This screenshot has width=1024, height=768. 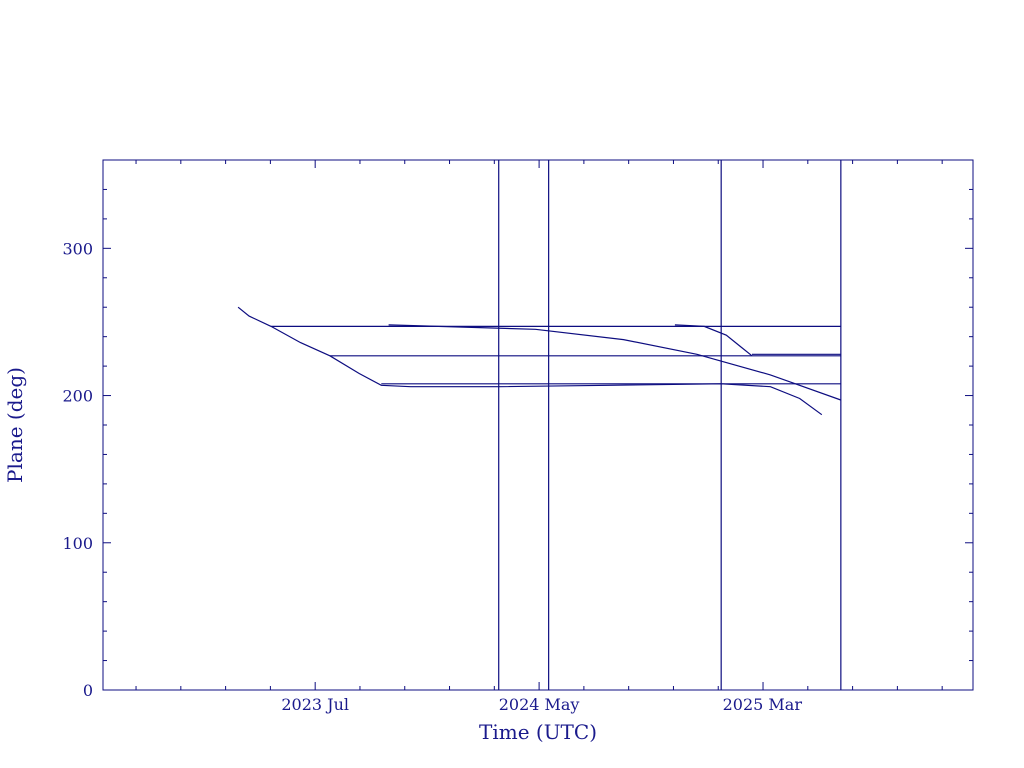 I want to click on x-tick-labels: 2023 Jul 2024 May 2025 Mar, so click(x=541, y=704).